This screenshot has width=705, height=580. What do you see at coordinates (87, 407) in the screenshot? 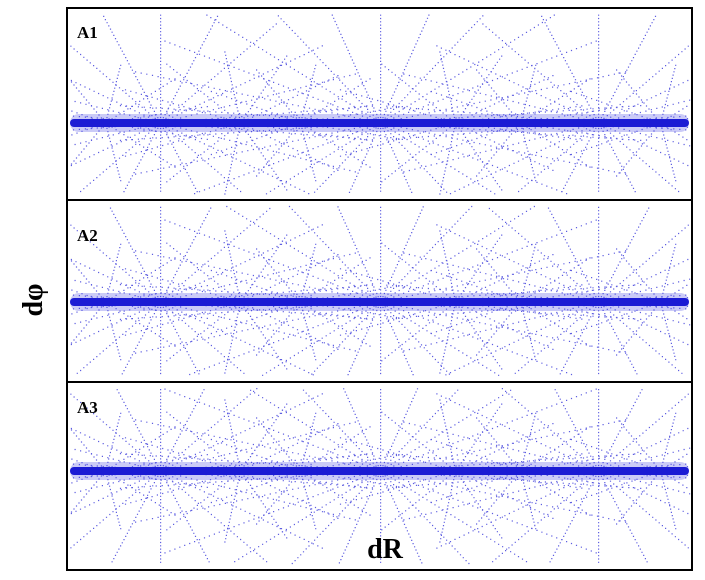
I see `panel-label: A3` at bounding box center [87, 407].